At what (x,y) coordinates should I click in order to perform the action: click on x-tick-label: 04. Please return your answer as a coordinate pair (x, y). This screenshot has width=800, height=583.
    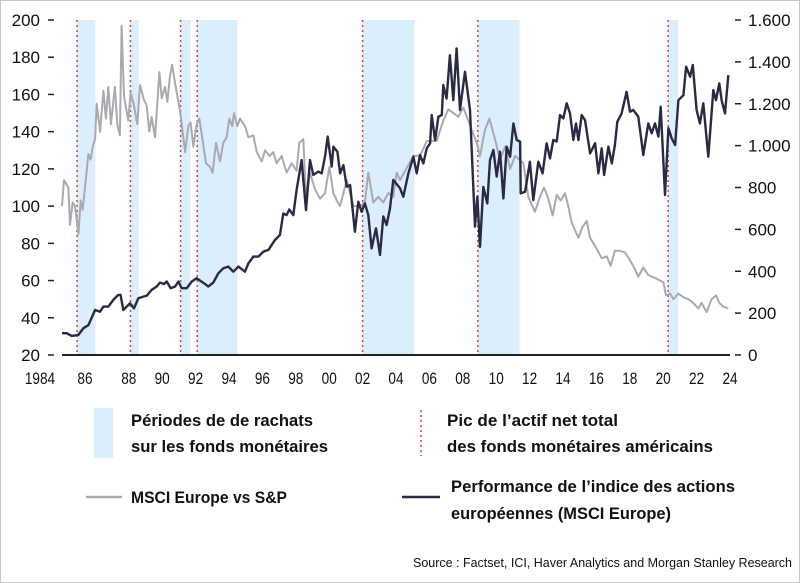
    Looking at the image, I should click on (396, 379).